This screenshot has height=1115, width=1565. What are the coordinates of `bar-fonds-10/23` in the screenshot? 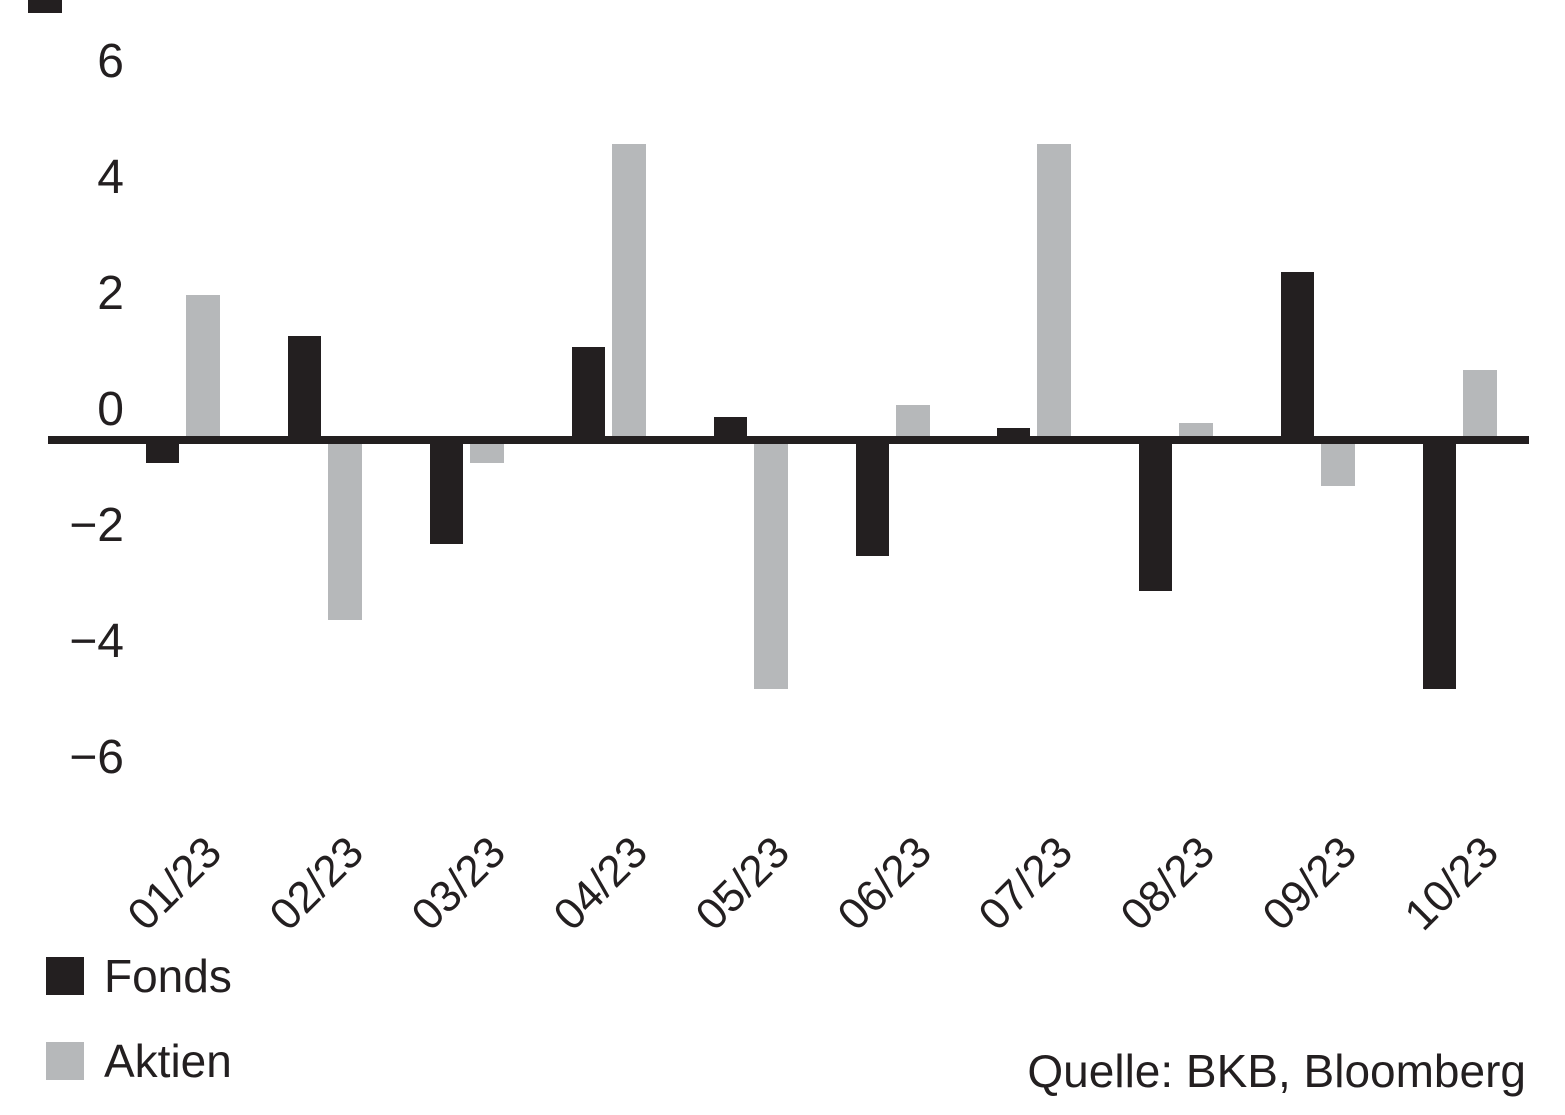 It's located at (1440, 565).